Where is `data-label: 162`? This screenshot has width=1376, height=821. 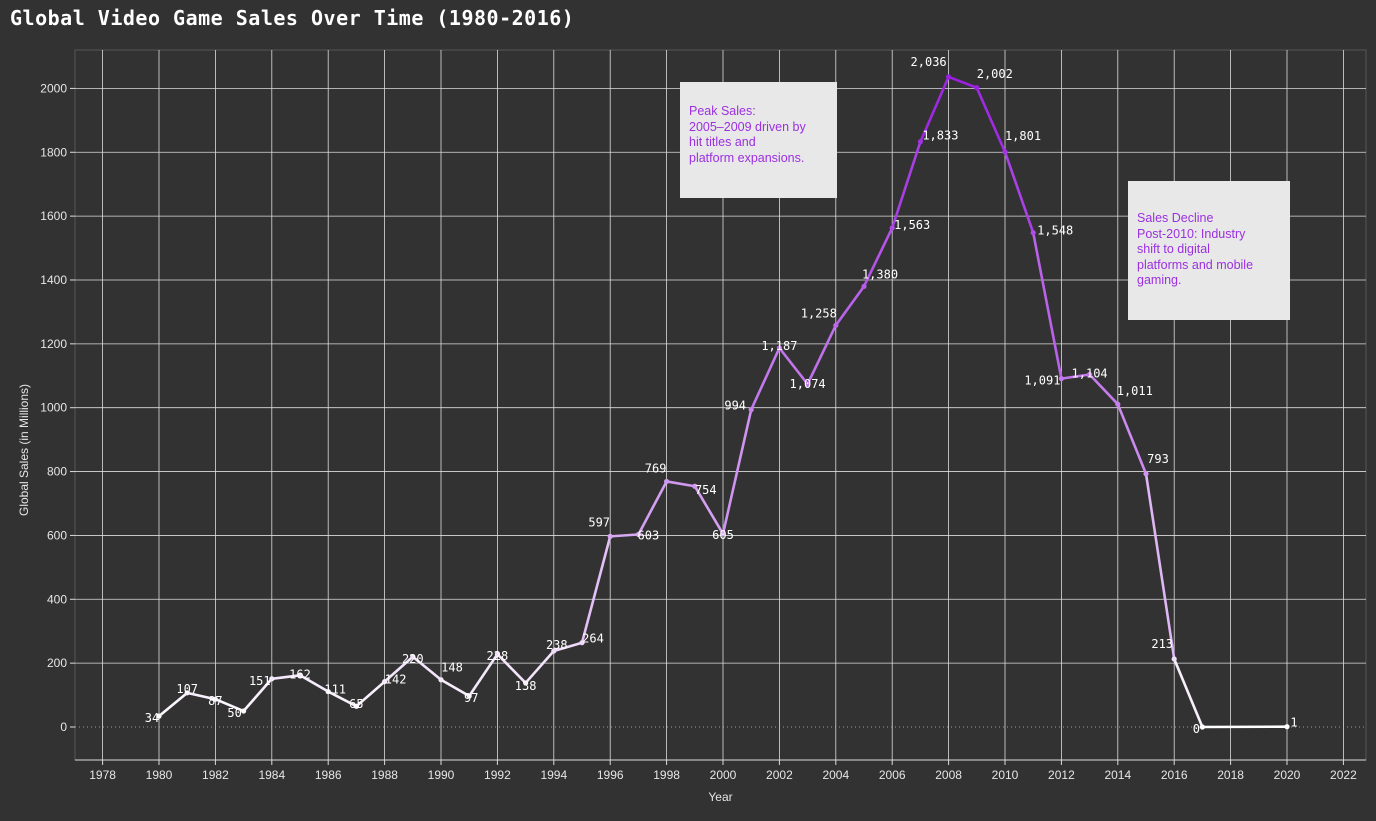 data-label: 162 is located at coordinates (300, 674).